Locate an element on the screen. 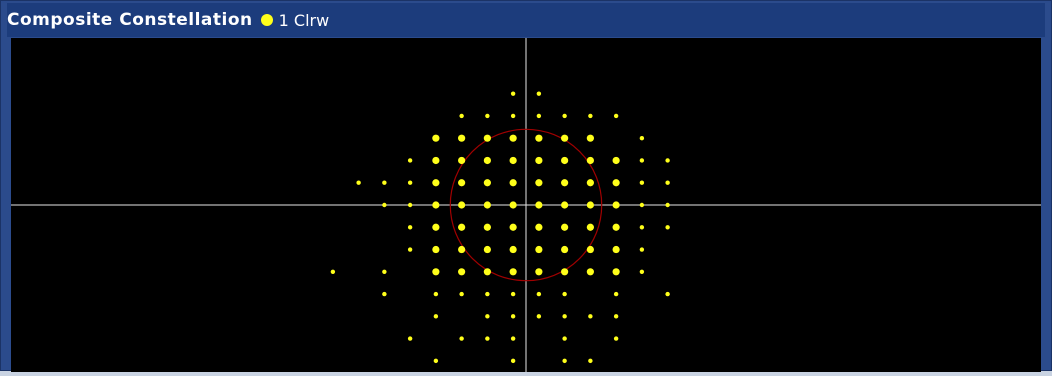  trace-indicator: 1 Clrw is located at coordinates (295, 20).